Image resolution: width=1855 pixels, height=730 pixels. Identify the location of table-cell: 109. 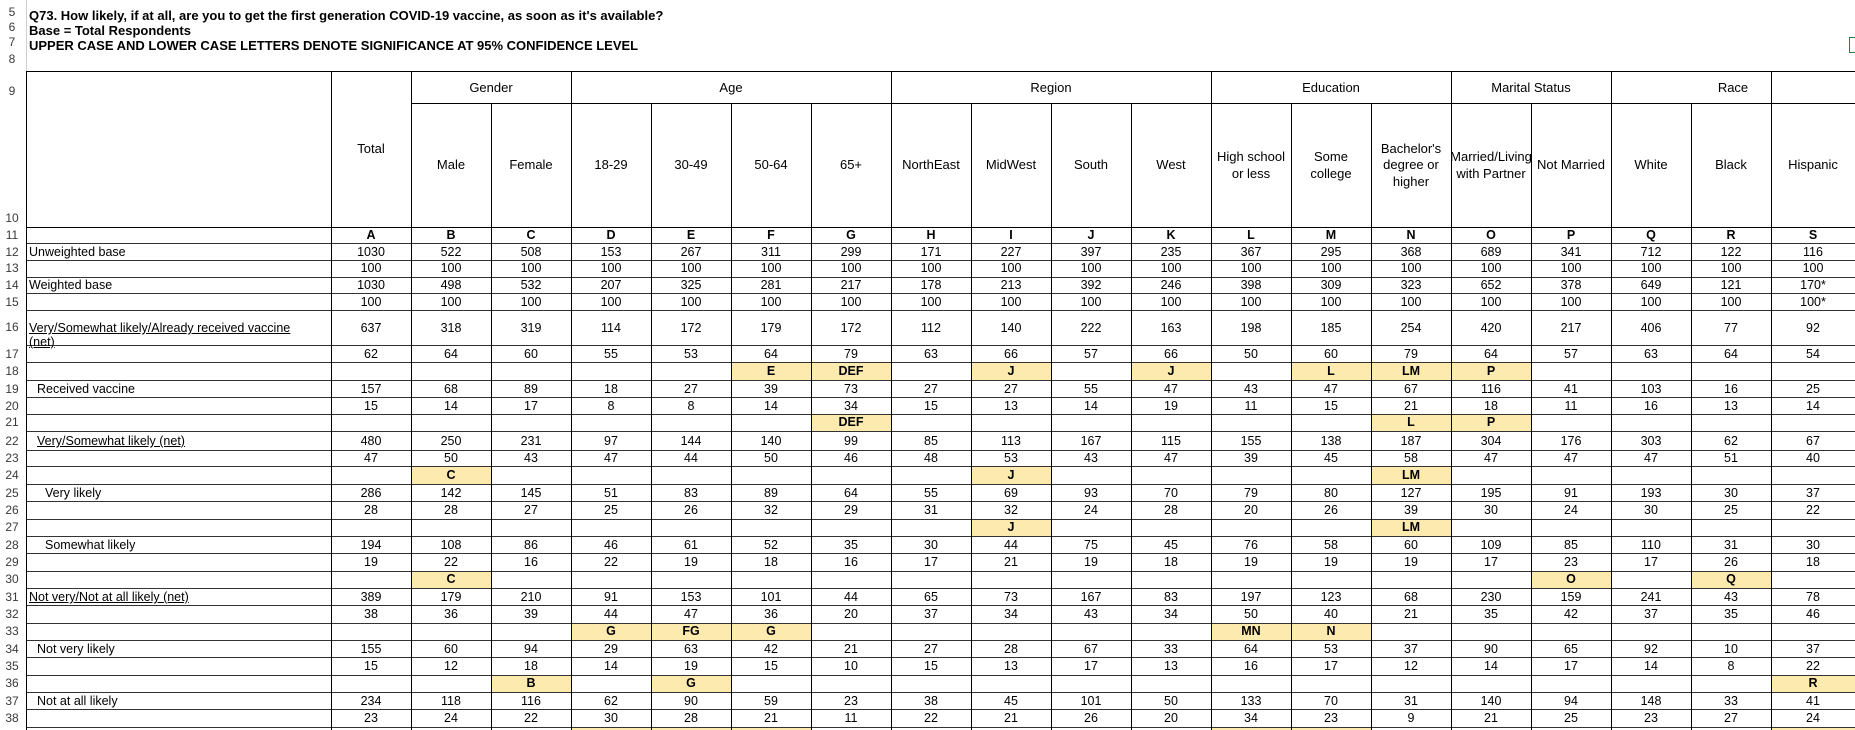
(1491, 545).